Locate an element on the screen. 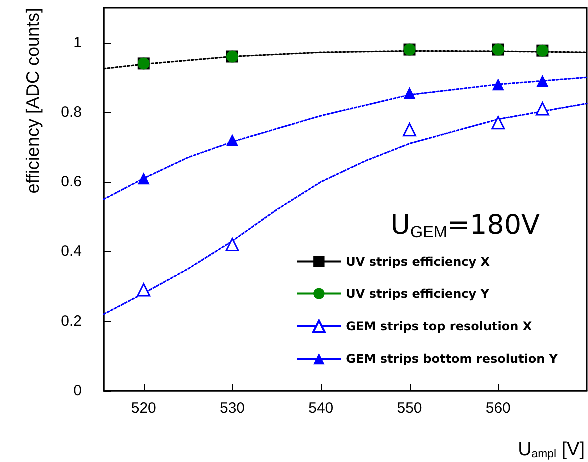  y-tick-label: 1 is located at coordinates (78, 43).